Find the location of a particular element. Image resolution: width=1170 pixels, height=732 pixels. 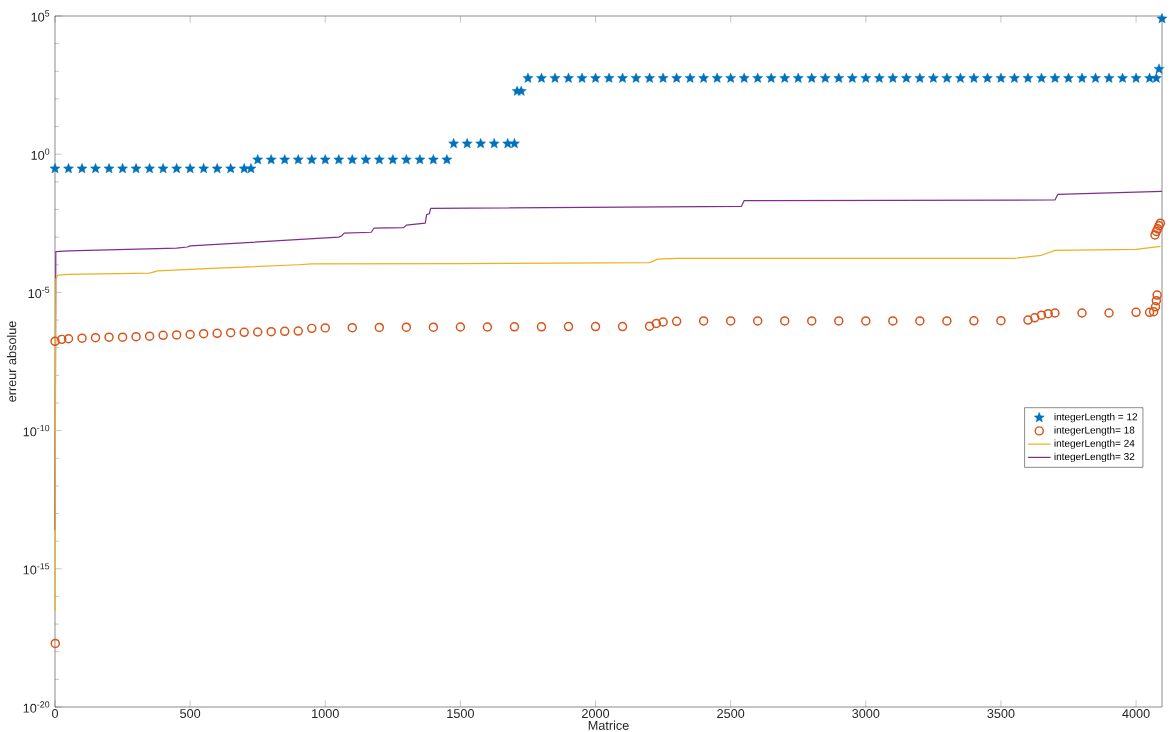

x-tick-label: 3000 is located at coordinates (866, 714).